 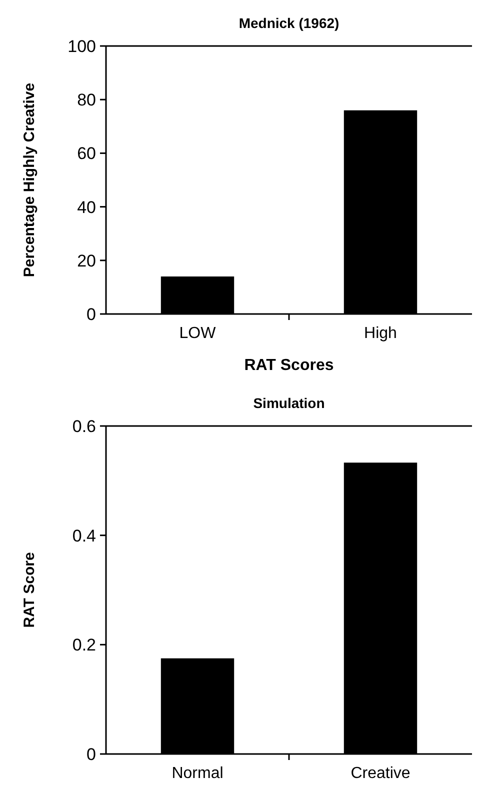 What do you see at coordinates (289, 403) in the screenshot?
I see `chart-title: Simulation` at bounding box center [289, 403].